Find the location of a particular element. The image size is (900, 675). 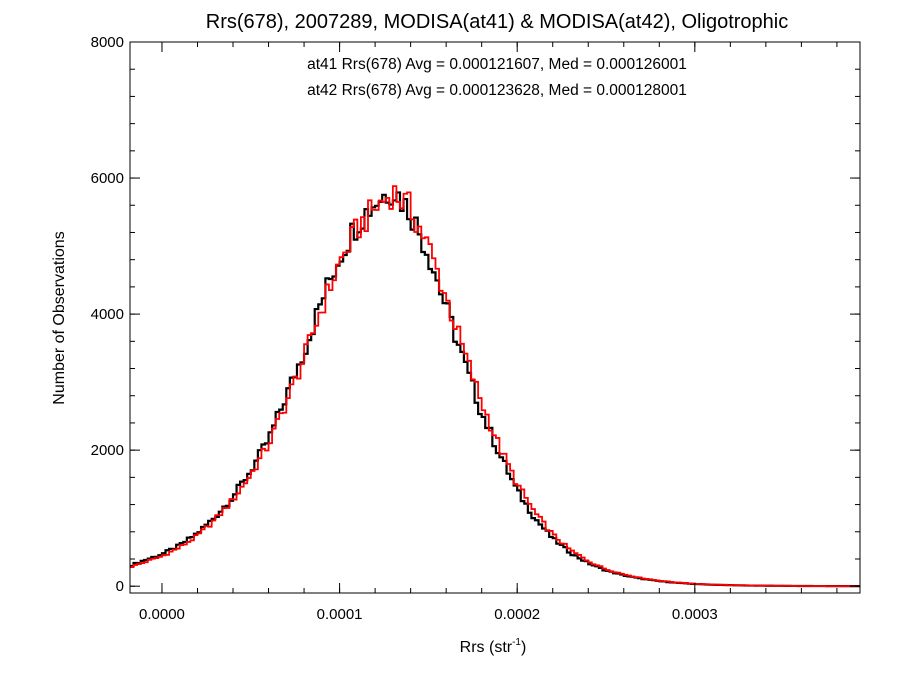

y-tick-label: 8000 is located at coordinates (107, 42).